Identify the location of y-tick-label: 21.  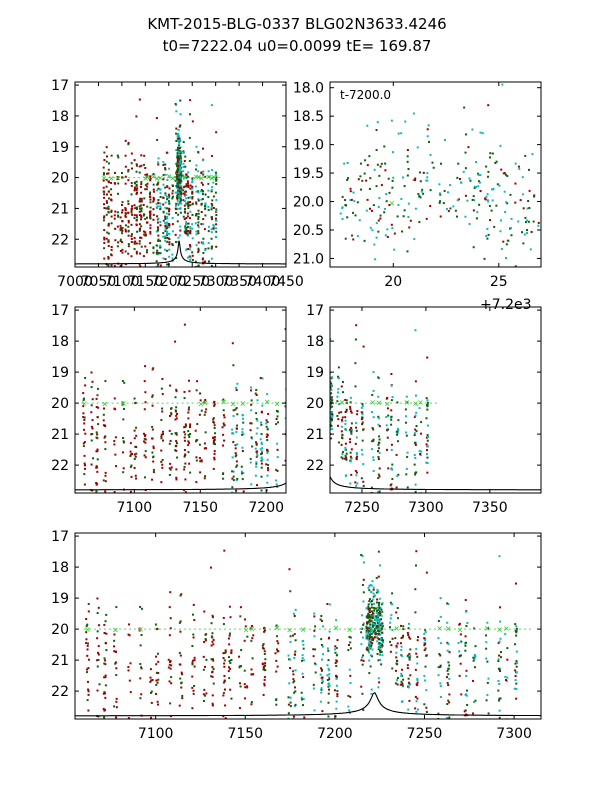
(60, 435).